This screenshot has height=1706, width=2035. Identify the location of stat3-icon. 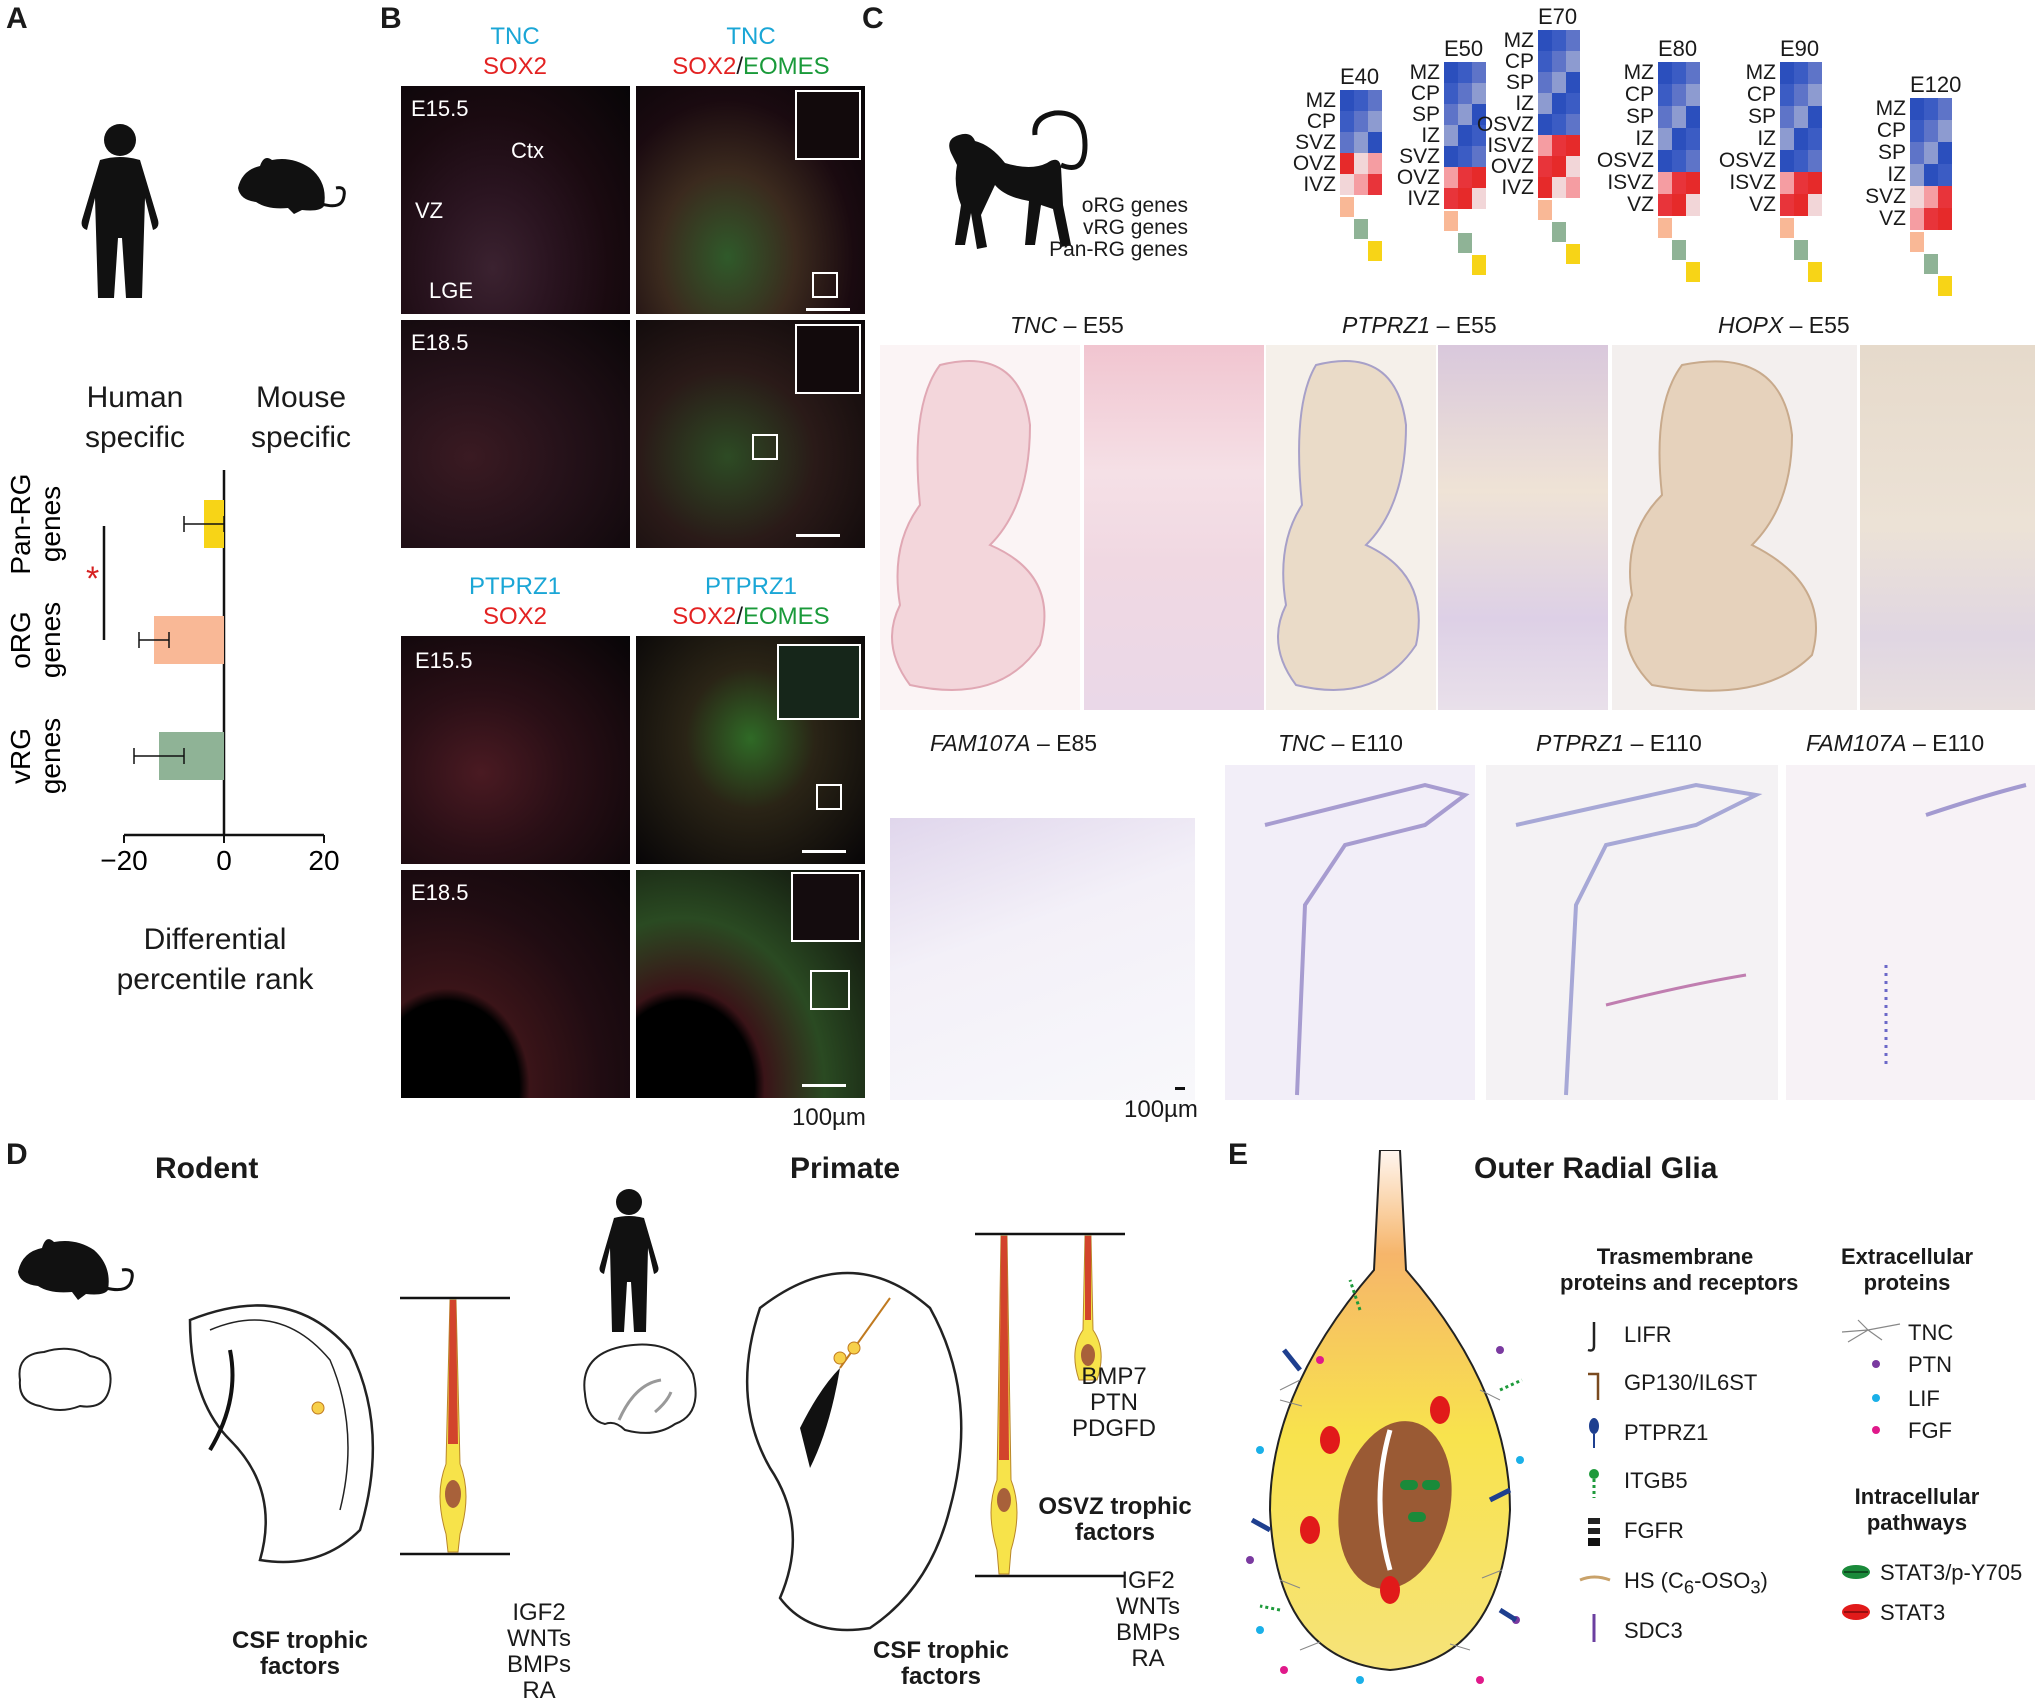
(1856, 1612).